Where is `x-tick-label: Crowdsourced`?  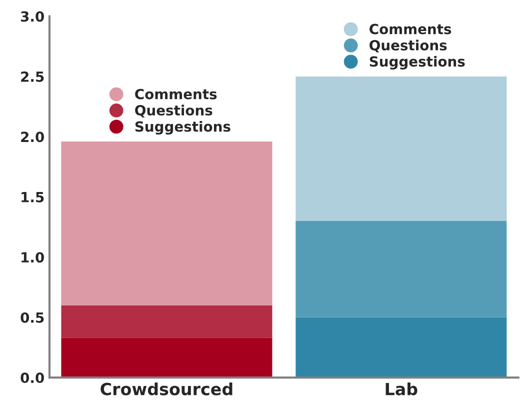 x-tick-label: Crowdsourced is located at coordinates (166, 389).